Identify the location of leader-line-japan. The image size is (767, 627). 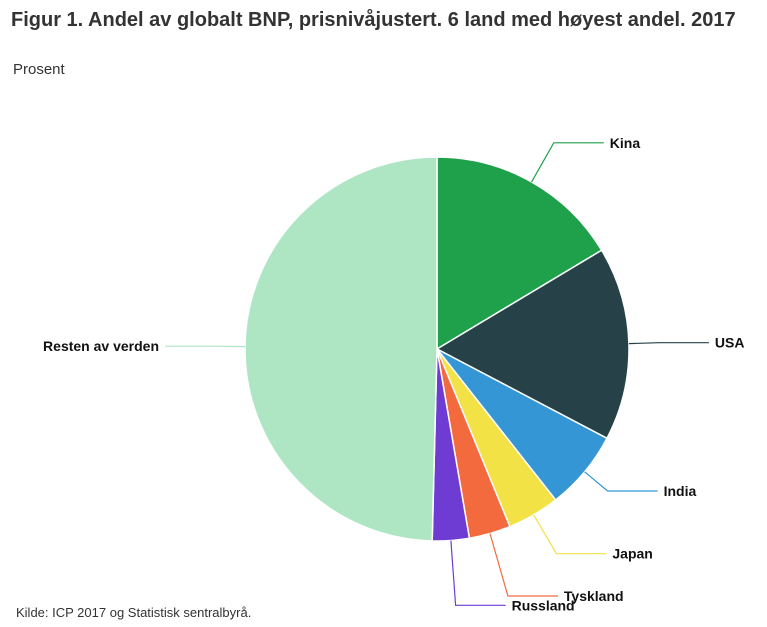
(570, 534).